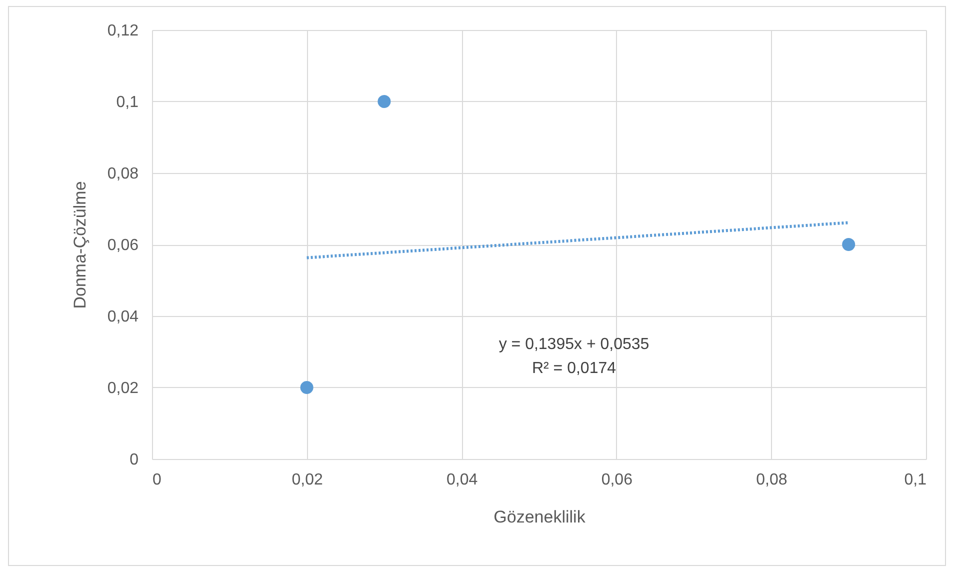 Image resolution: width=959 pixels, height=578 pixels. I want to click on x-tick-label: 0,02, so click(307, 480).